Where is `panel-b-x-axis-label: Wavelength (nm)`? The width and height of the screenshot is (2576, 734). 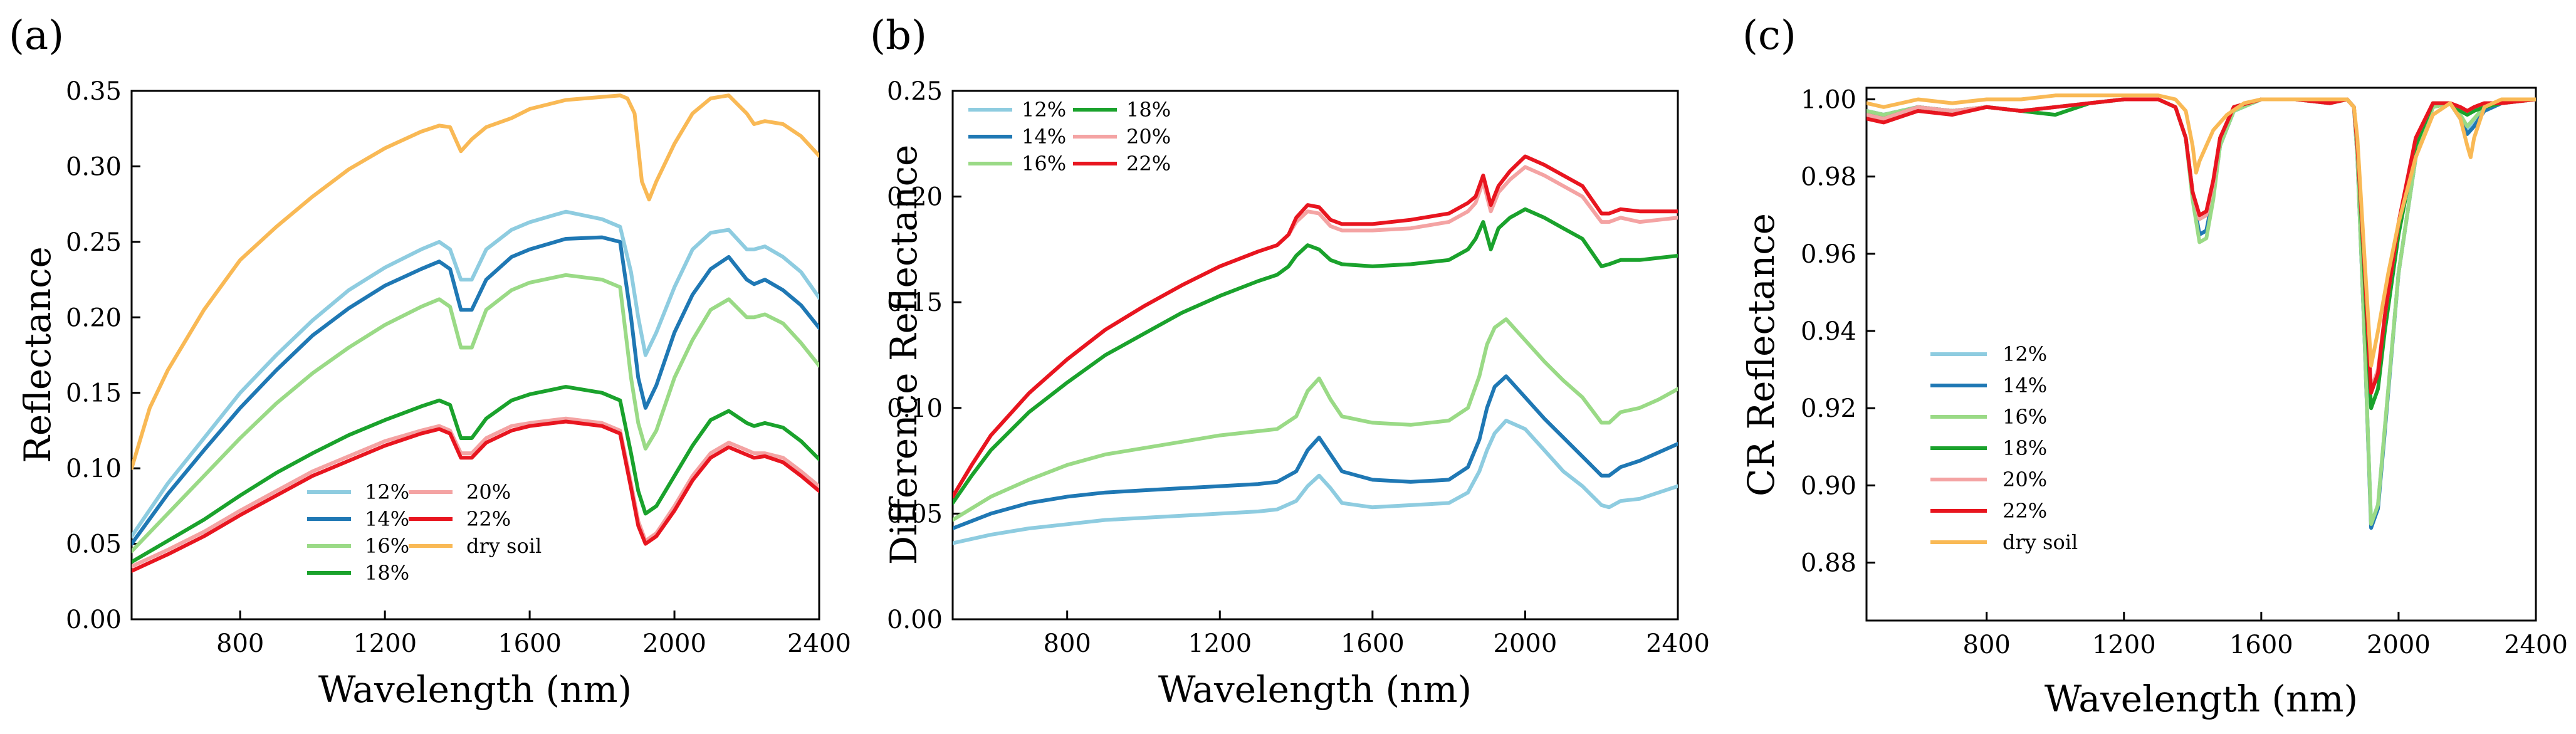 panel-b-x-axis-label: Wavelength (nm) is located at coordinates (1315, 690).